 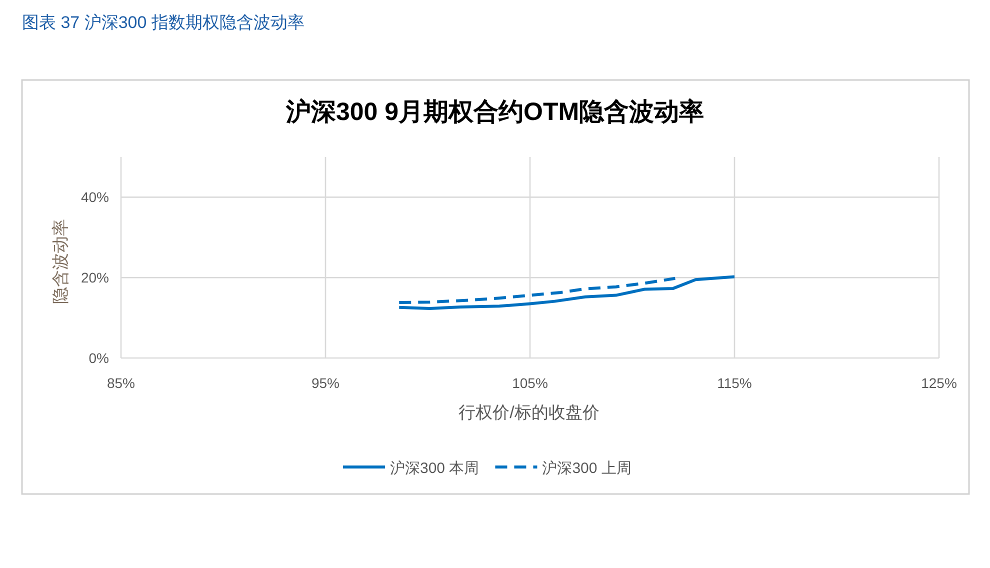 What do you see at coordinates (98, 358) in the screenshot?
I see `y-tick-label: 0%` at bounding box center [98, 358].